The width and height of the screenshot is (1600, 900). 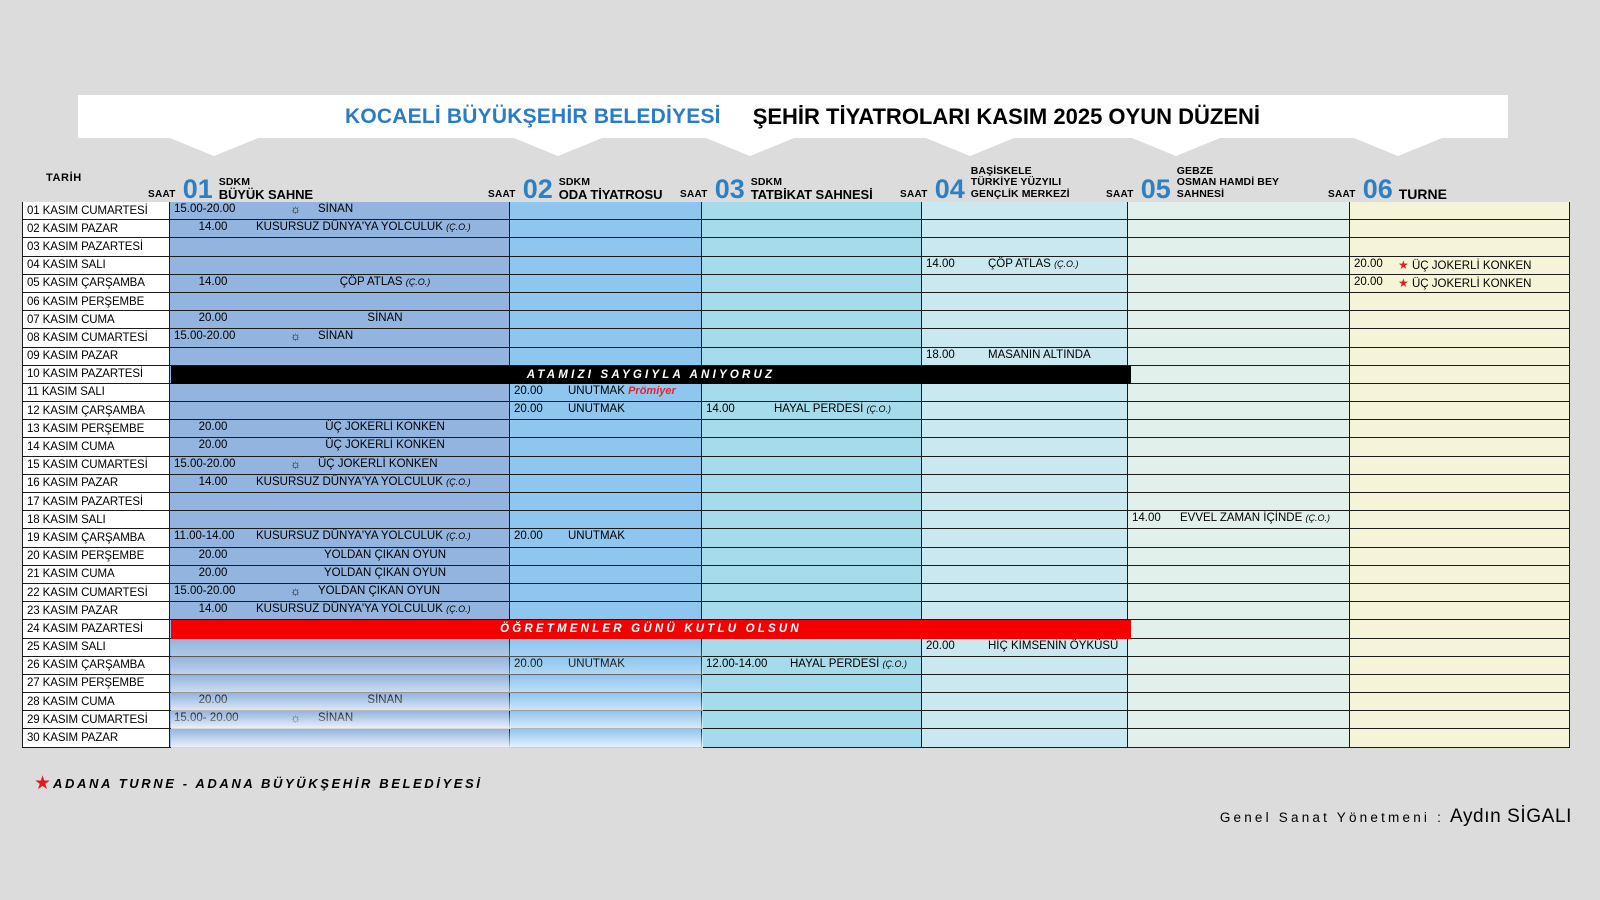 I want to click on venue-cell-4: 14.00 ÇÖP ATLAS (Ç.O.), so click(x=1025, y=265).